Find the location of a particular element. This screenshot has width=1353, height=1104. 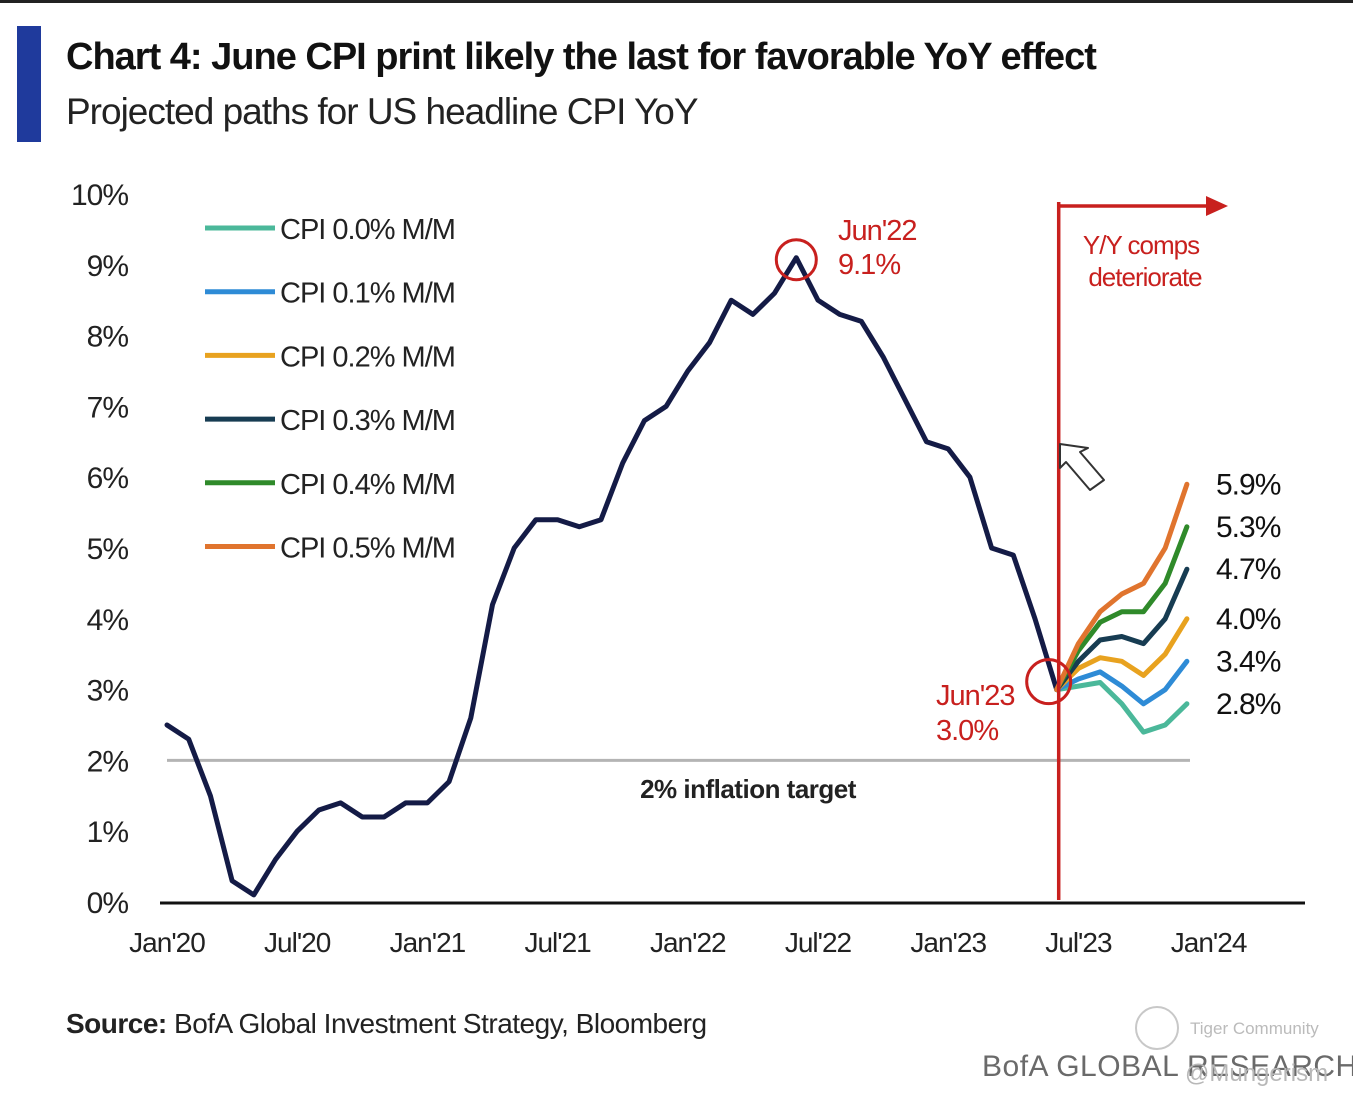

y-tick-label: 0% is located at coordinates (108, 903).